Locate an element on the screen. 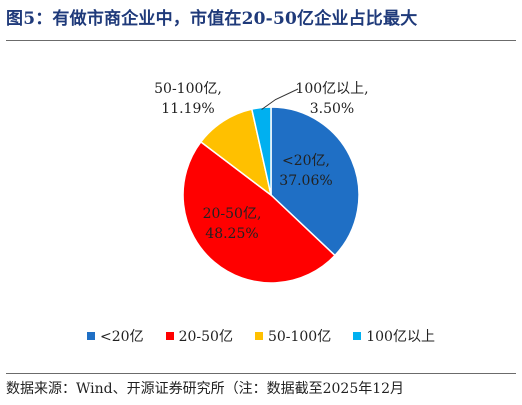 The height and width of the screenshot is (405, 522). legend: <20亿 20-50亿 50-100亿 100亿以上 is located at coordinates (261, 336).